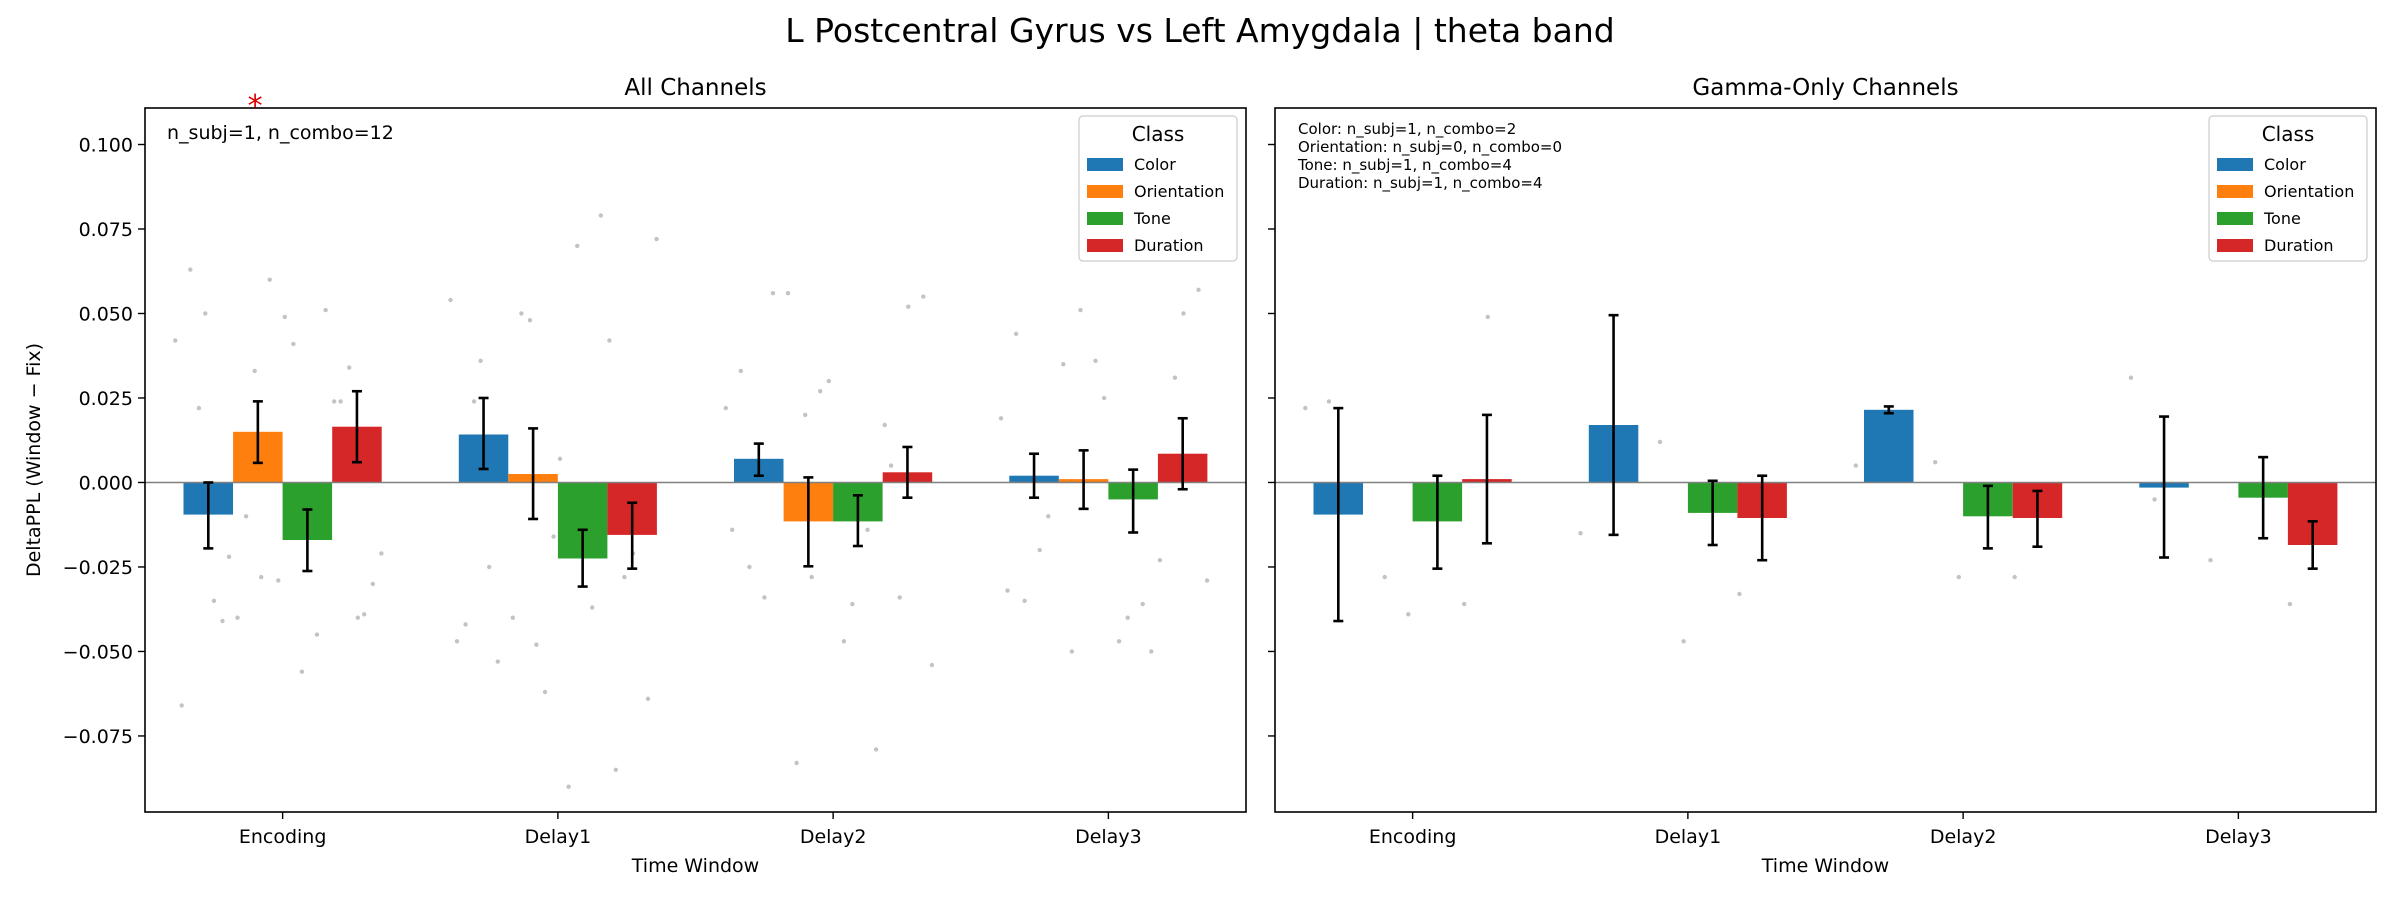 The image size is (2400, 900). What do you see at coordinates (280, 133) in the screenshot?
I see `annotation-text: n_subj=1, n_combo=12` at bounding box center [280, 133].